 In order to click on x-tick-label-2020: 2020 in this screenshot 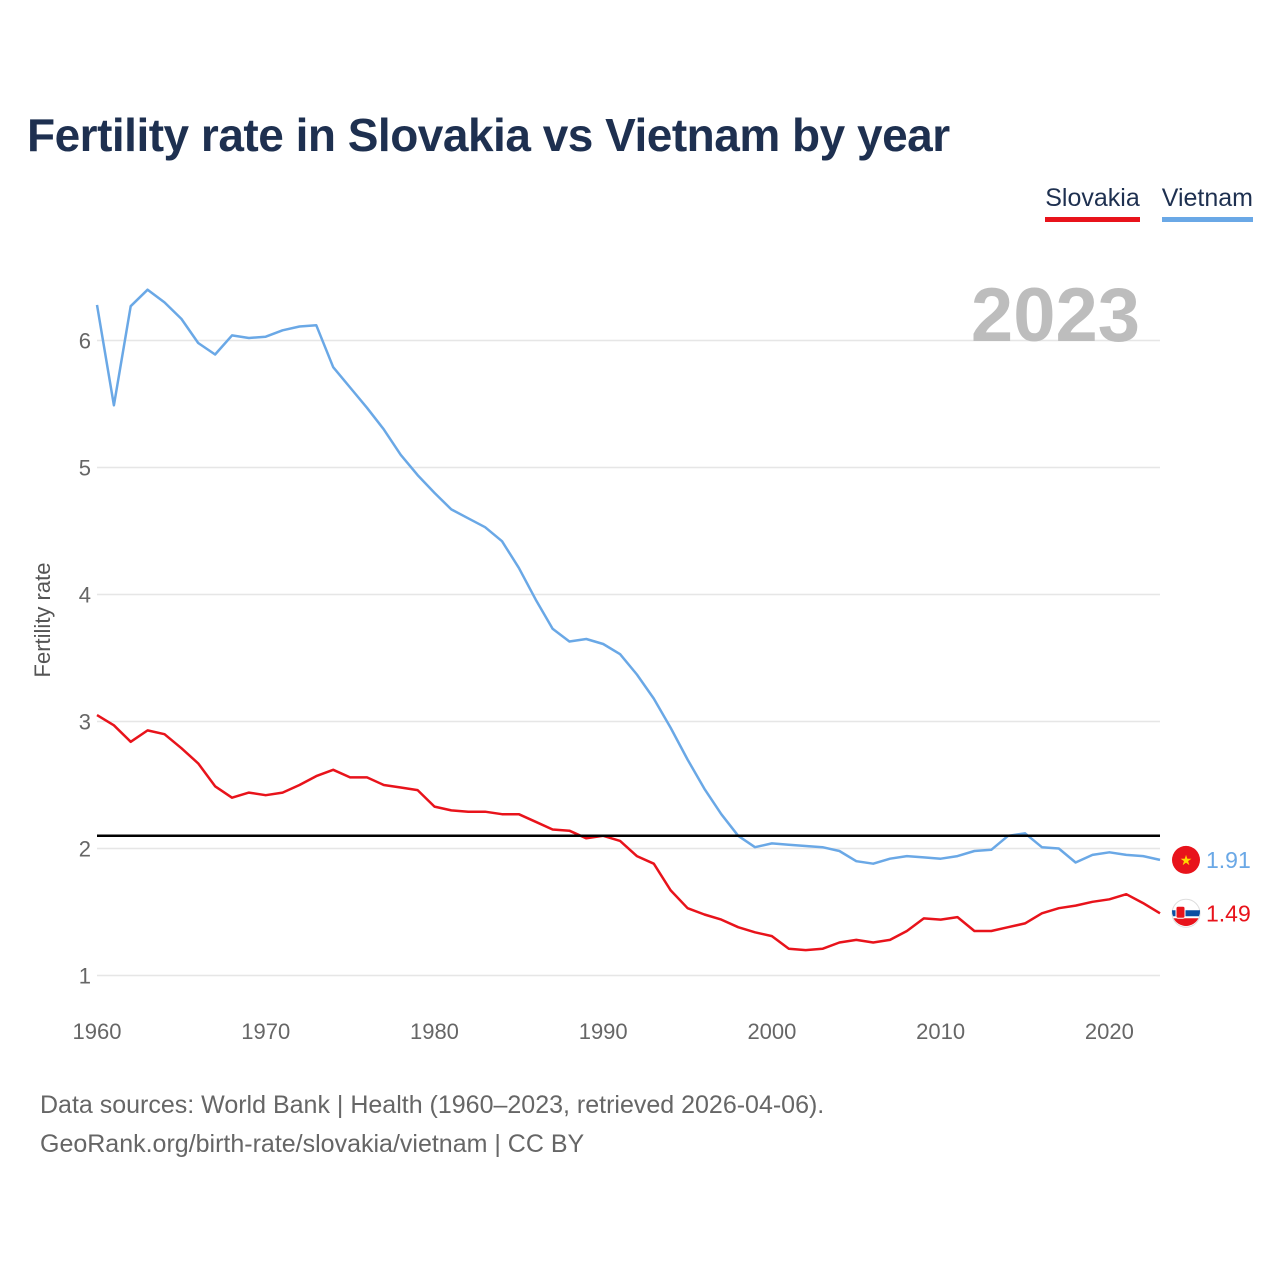, I will do `click(1109, 1031)`.